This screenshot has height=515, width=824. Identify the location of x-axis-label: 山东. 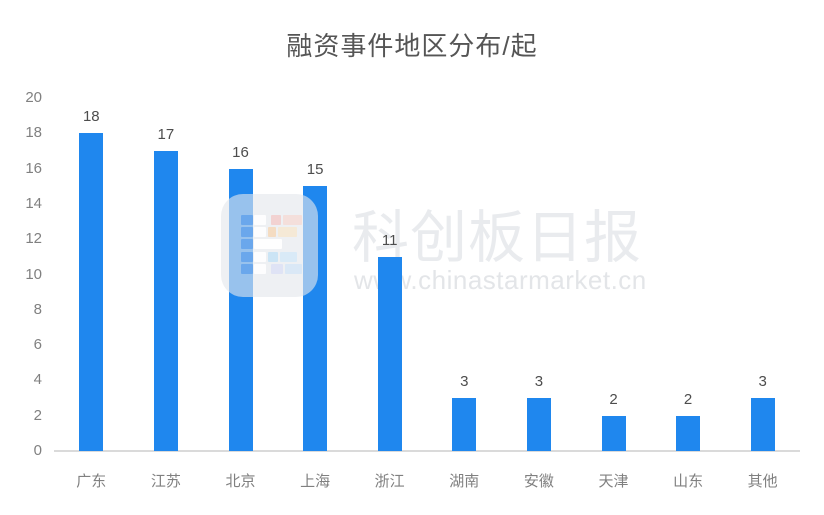
(688, 481).